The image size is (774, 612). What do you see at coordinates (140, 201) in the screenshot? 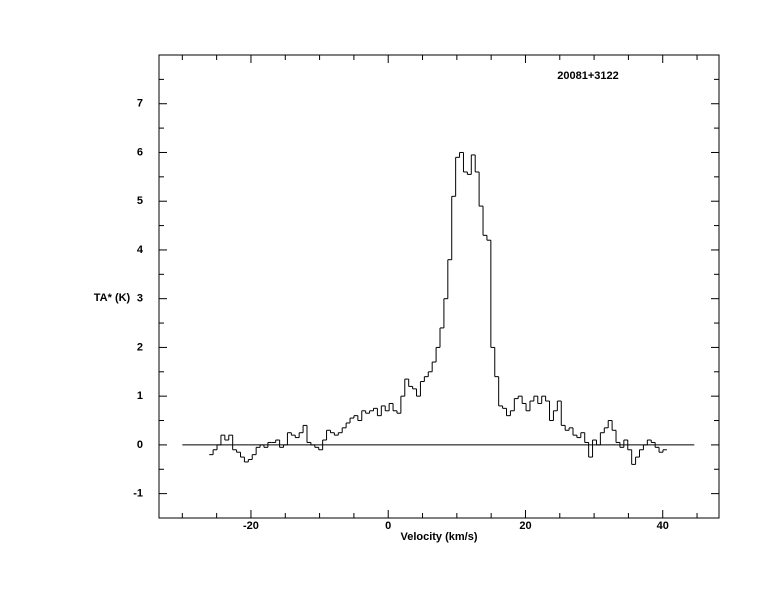
I see `y-tick-label: 5` at bounding box center [140, 201].